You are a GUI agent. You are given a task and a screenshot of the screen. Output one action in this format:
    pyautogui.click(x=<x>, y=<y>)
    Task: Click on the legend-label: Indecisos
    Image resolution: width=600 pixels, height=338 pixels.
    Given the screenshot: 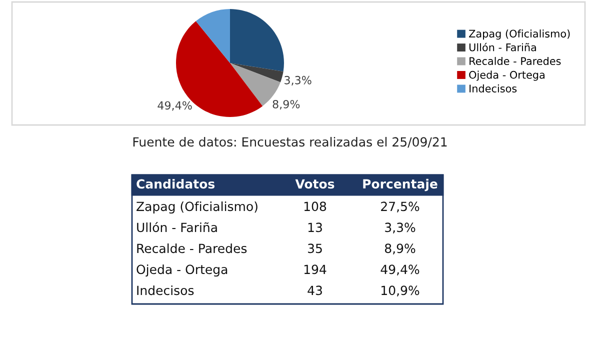 What is the action you would take?
    pyautogui.click(x=493, y=88)
    